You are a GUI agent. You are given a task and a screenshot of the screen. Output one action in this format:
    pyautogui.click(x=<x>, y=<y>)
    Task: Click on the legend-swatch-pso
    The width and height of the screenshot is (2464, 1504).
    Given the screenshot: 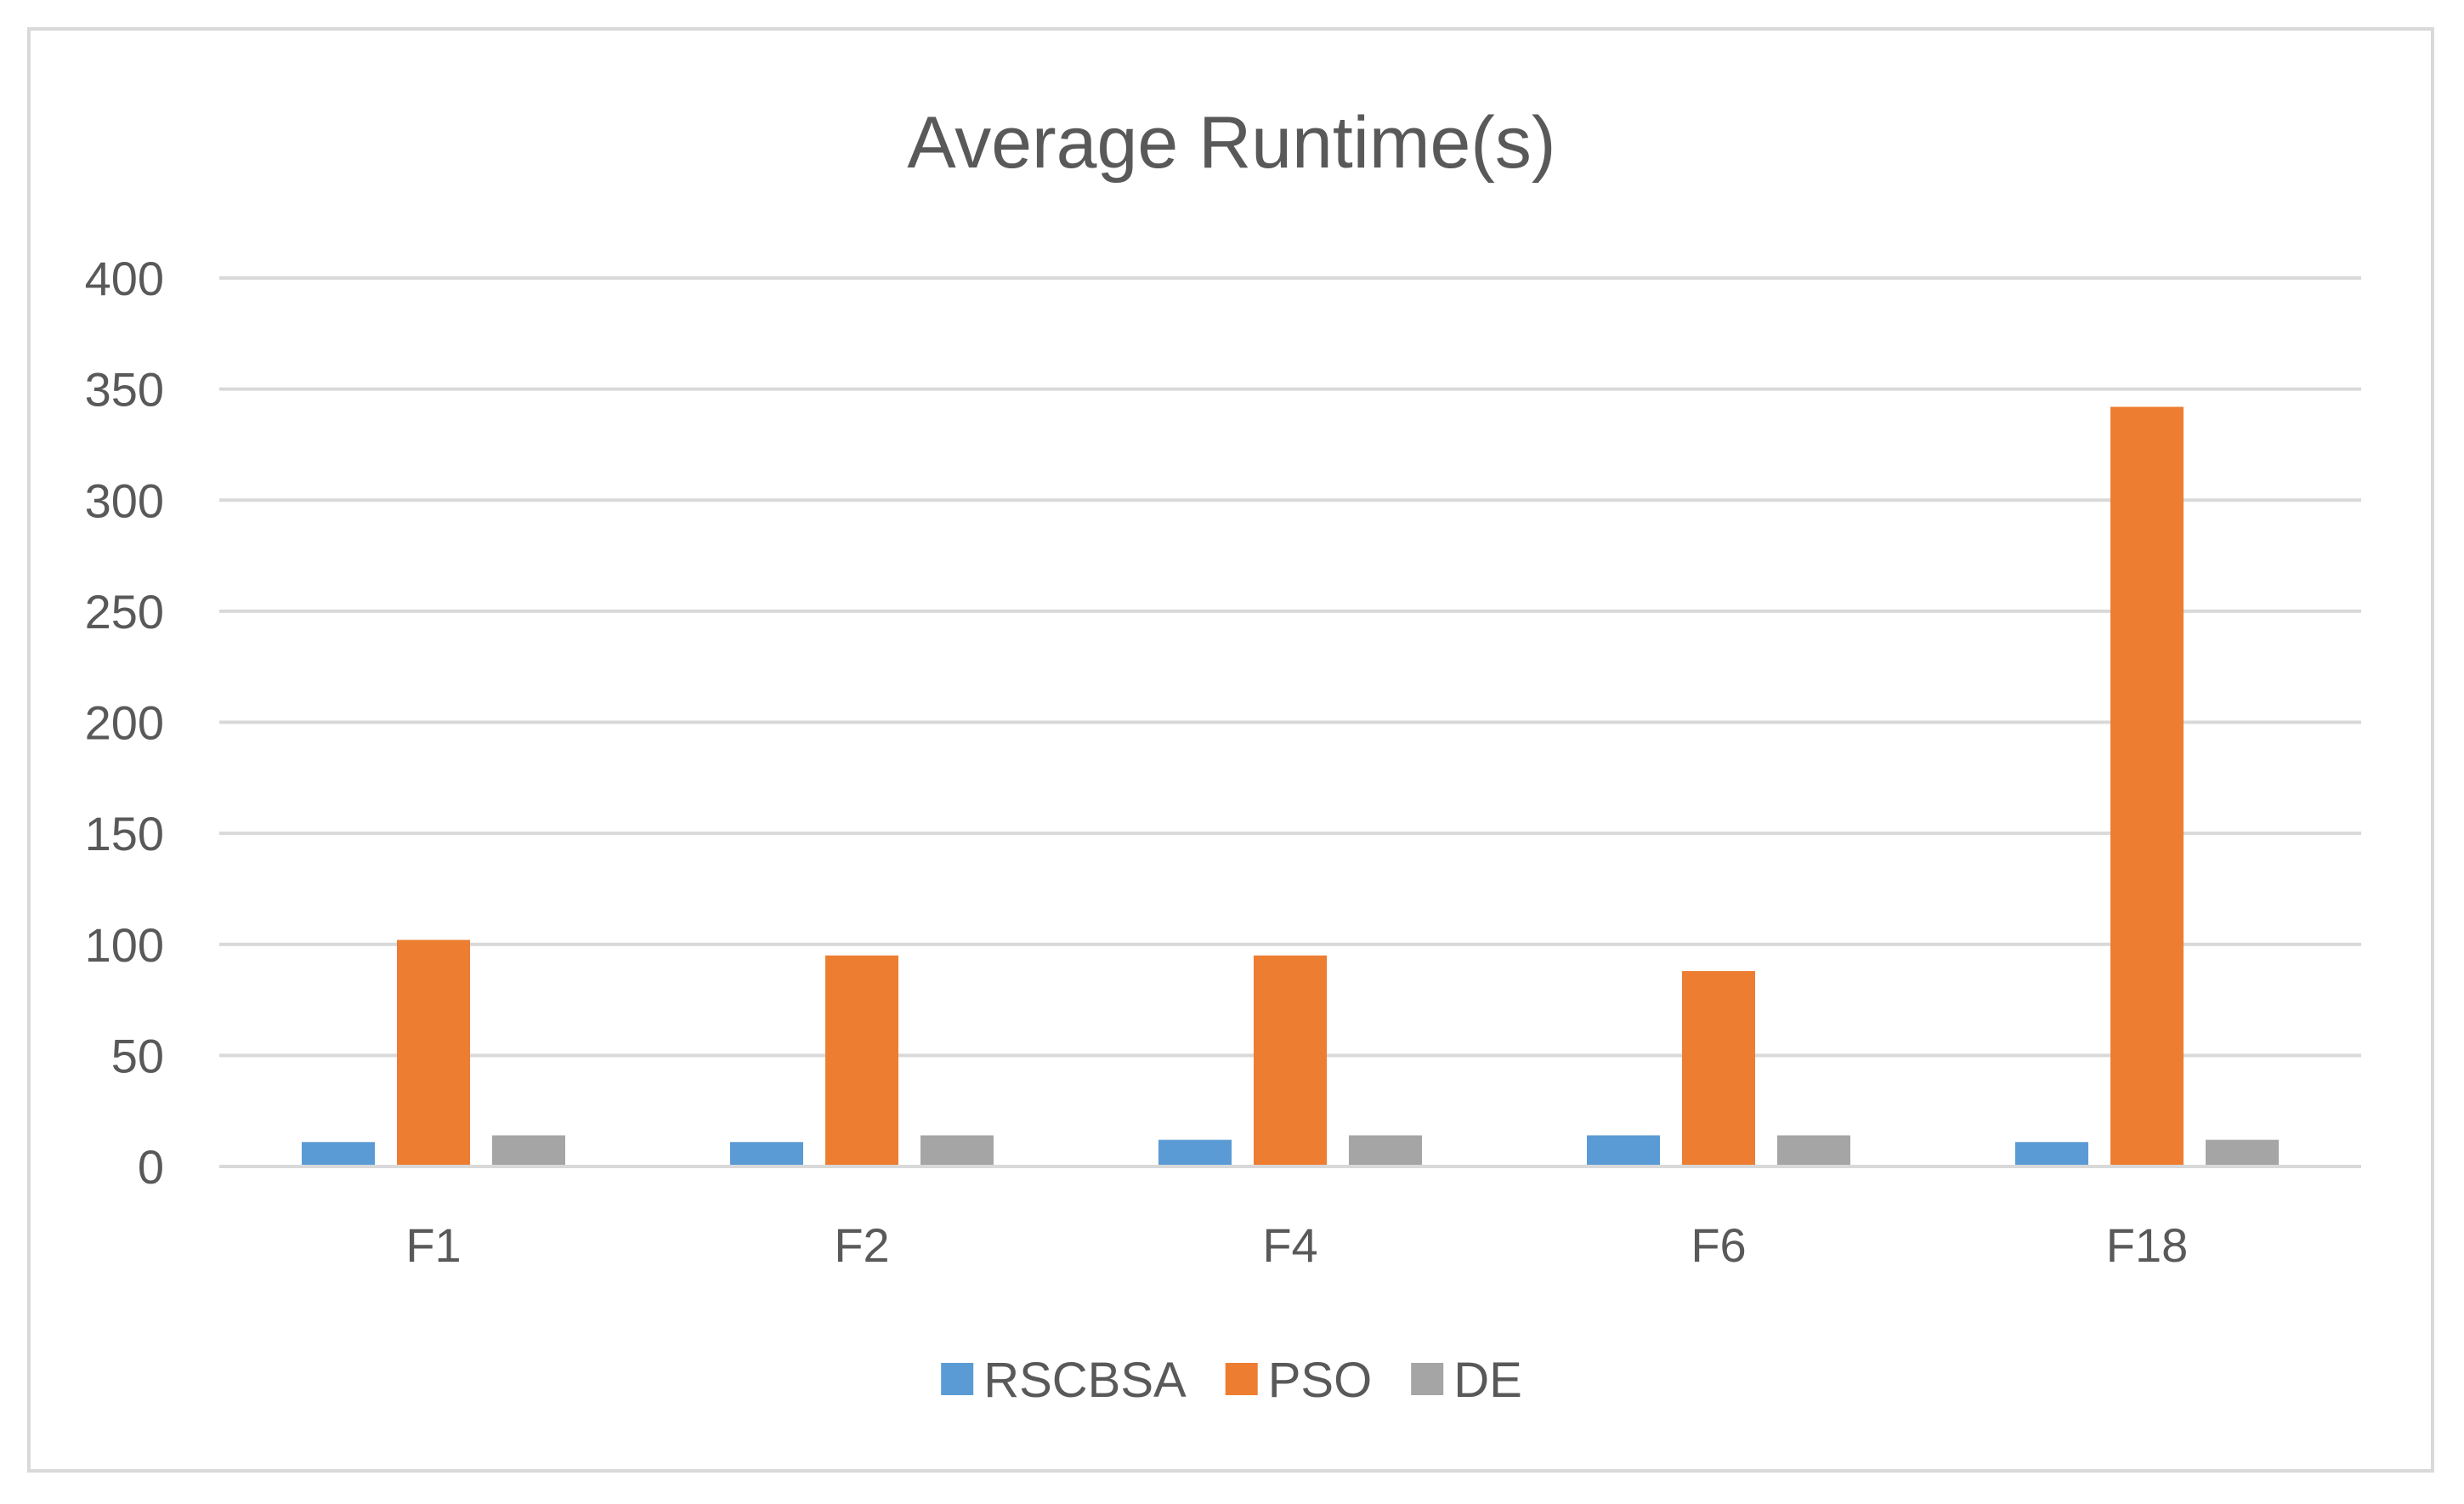 What is the action you would take?
    pyautogui.click(x=1242, y=1379)
    